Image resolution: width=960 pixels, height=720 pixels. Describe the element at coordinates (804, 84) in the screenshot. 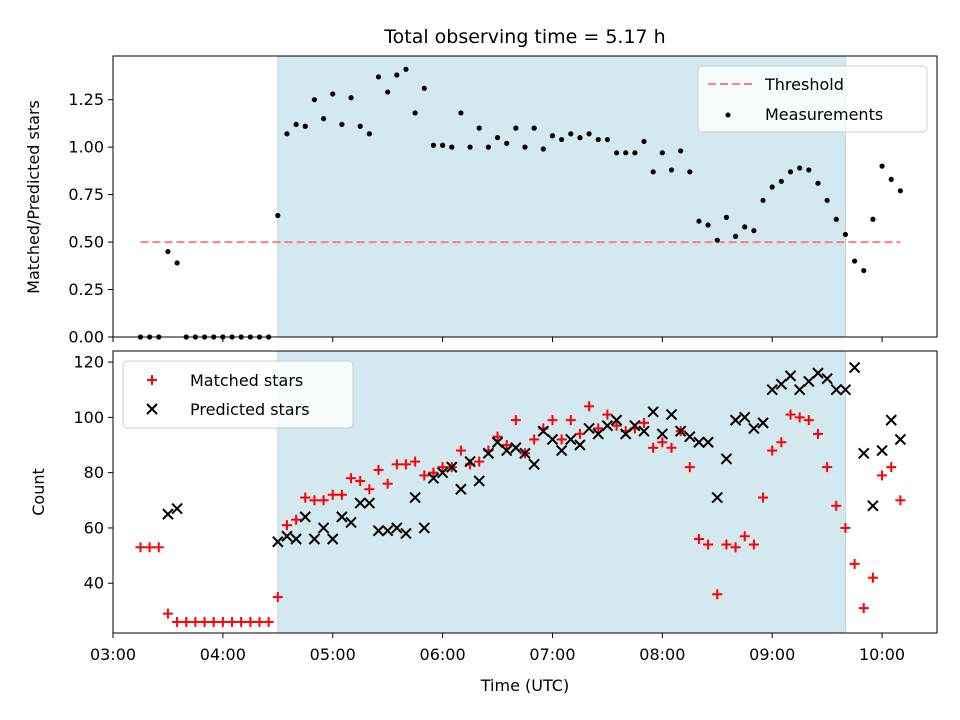

I see `legend-threshold-label: Threshold` at that location.